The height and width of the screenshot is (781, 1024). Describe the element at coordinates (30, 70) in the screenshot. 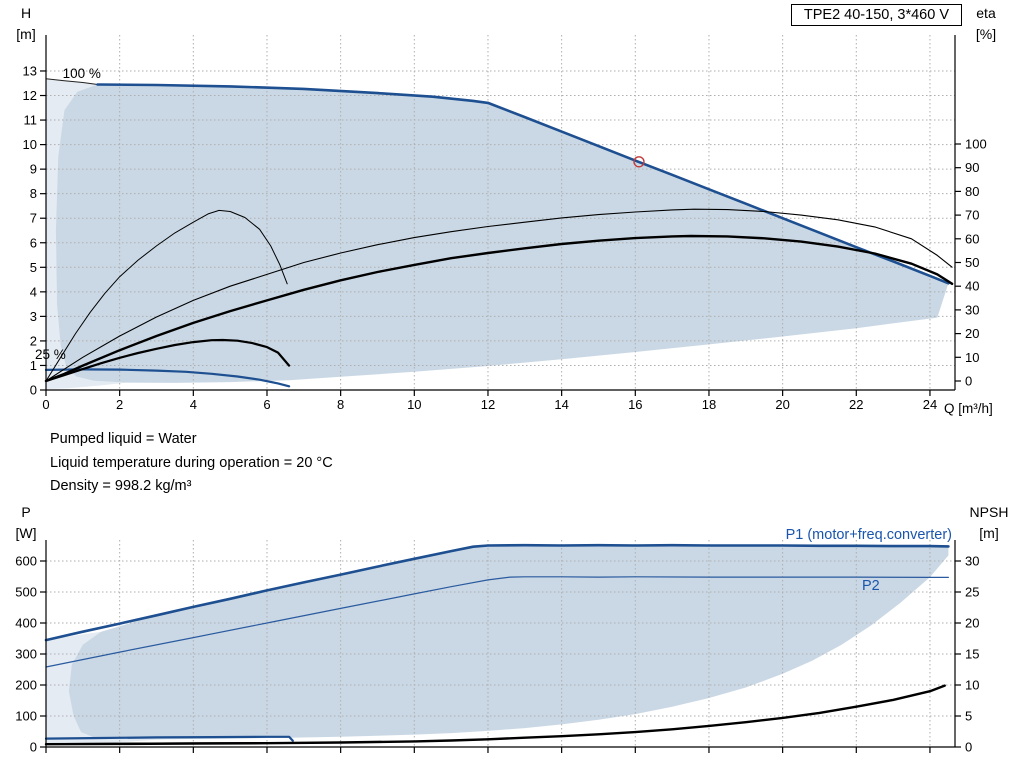

I see `left-axis-tick-label: 13` at that location.